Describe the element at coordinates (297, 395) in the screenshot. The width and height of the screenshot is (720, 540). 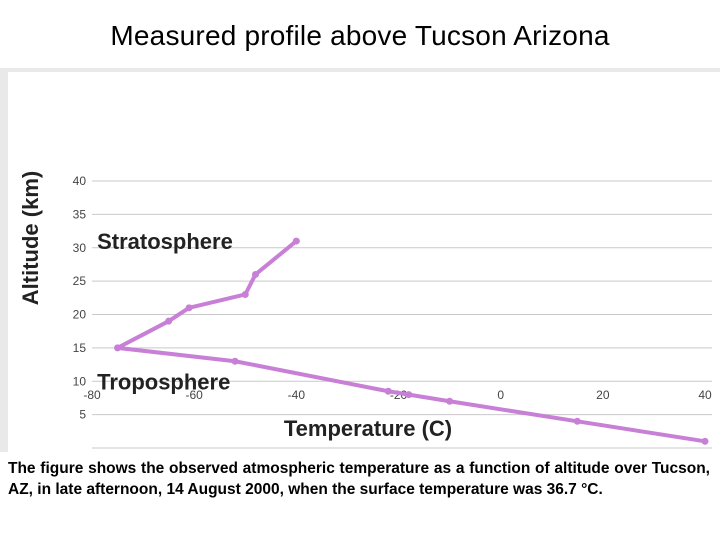
I see `x-tick-label: -40` at that location.